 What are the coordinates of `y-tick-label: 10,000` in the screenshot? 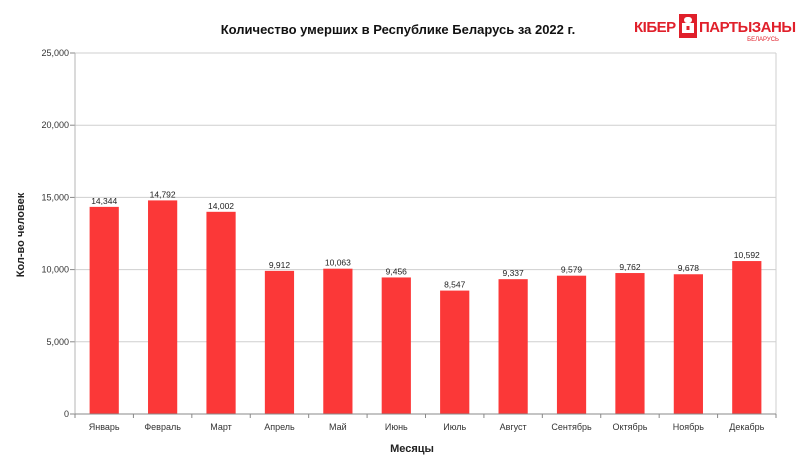 It's located at (55, 270).